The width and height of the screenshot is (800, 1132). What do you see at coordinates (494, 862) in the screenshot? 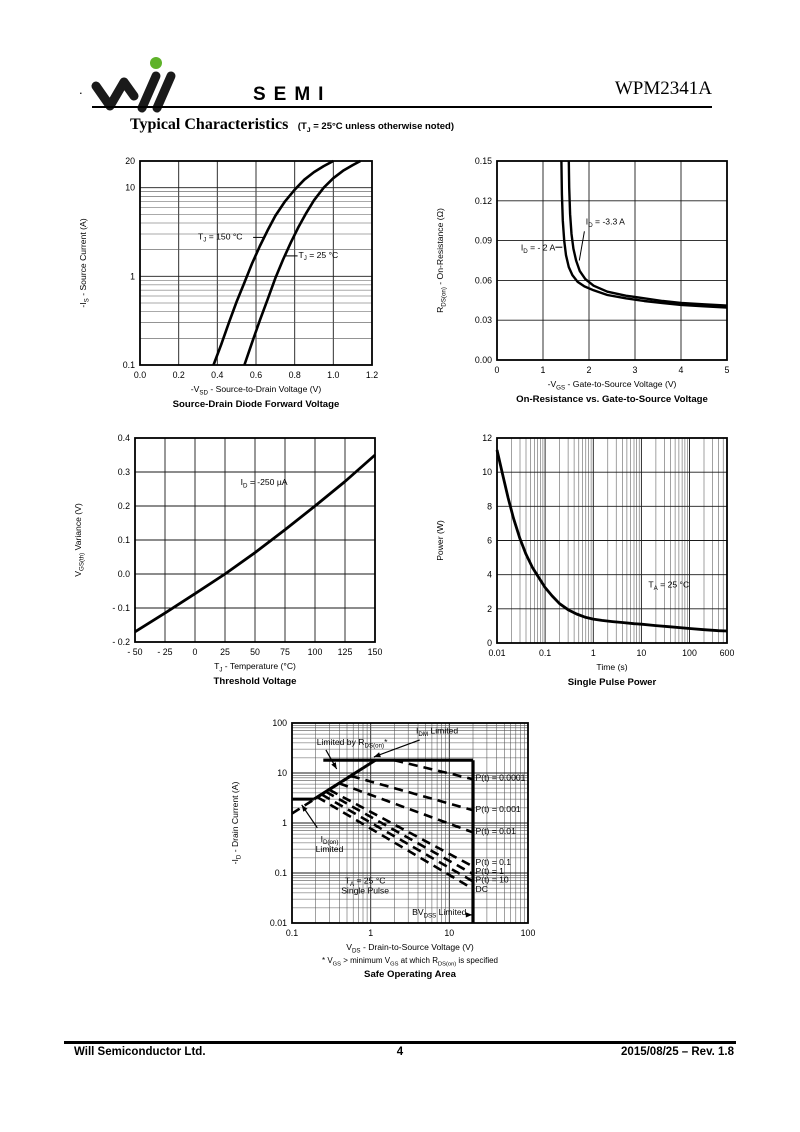
I see `svg-text: P(t) = 0.1` at bounding box center [494, 862].